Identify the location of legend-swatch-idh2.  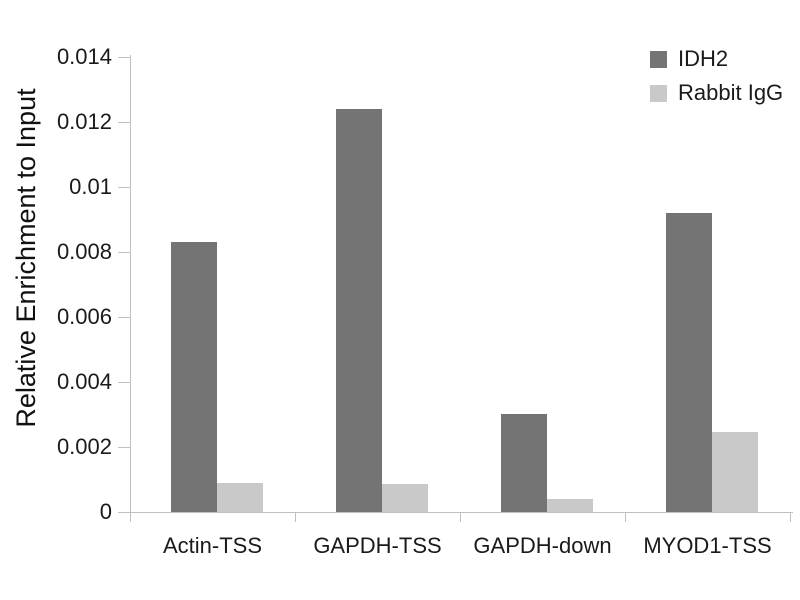
(658, 59).